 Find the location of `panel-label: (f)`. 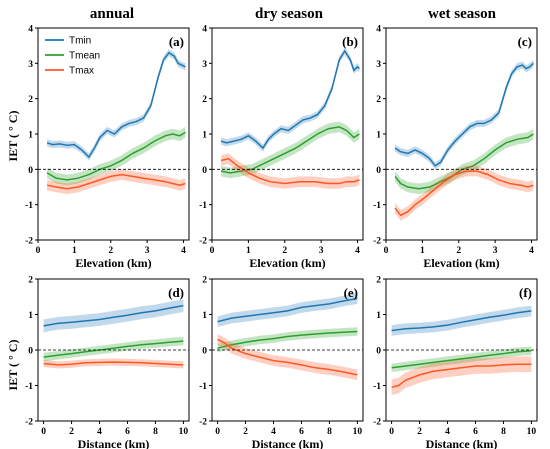

panel-label: (f) is located at coordinates (525, 292).